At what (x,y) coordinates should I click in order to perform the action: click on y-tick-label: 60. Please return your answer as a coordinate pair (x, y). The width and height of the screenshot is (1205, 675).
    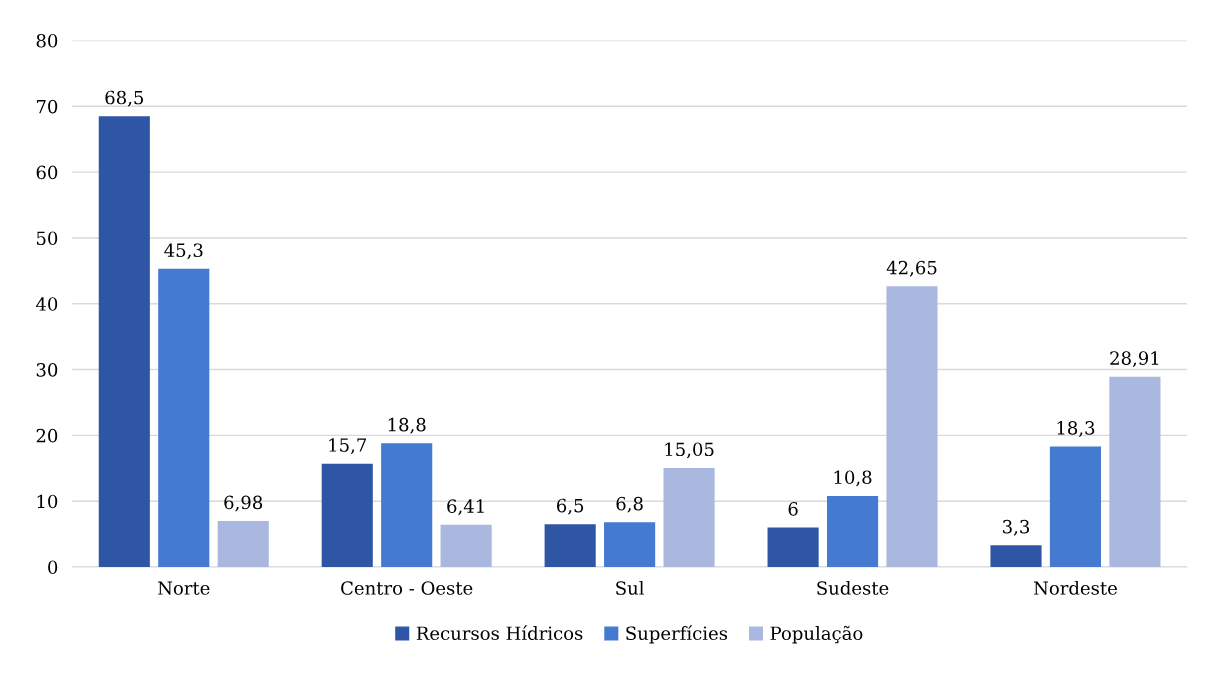
    Looking at the image, I should click on (47, 172).